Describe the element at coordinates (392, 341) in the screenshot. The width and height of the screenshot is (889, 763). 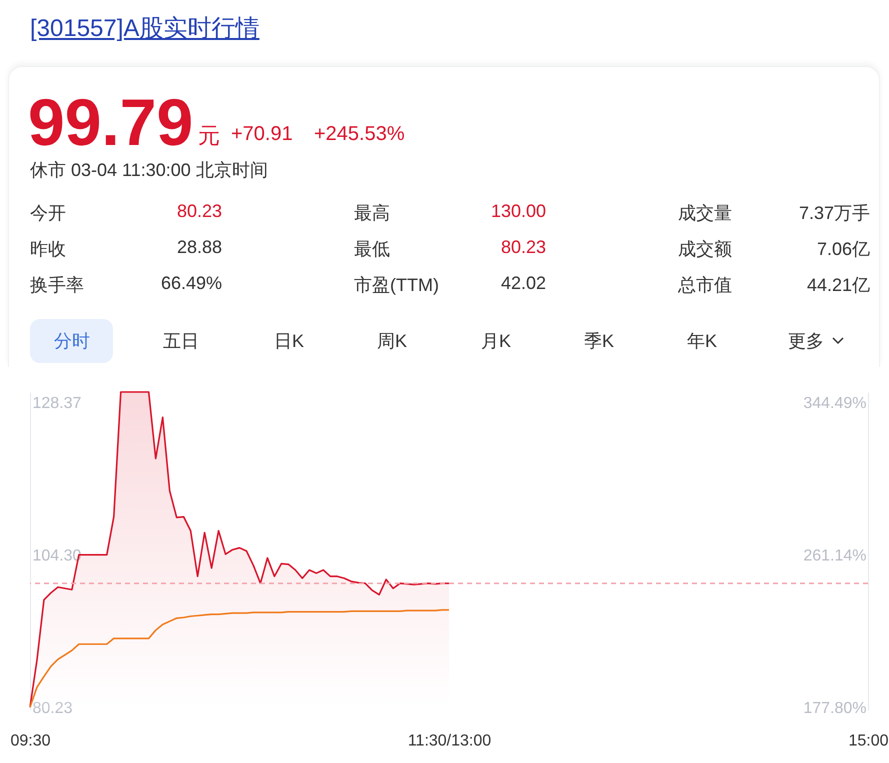
I see `text: 周K` at that location.